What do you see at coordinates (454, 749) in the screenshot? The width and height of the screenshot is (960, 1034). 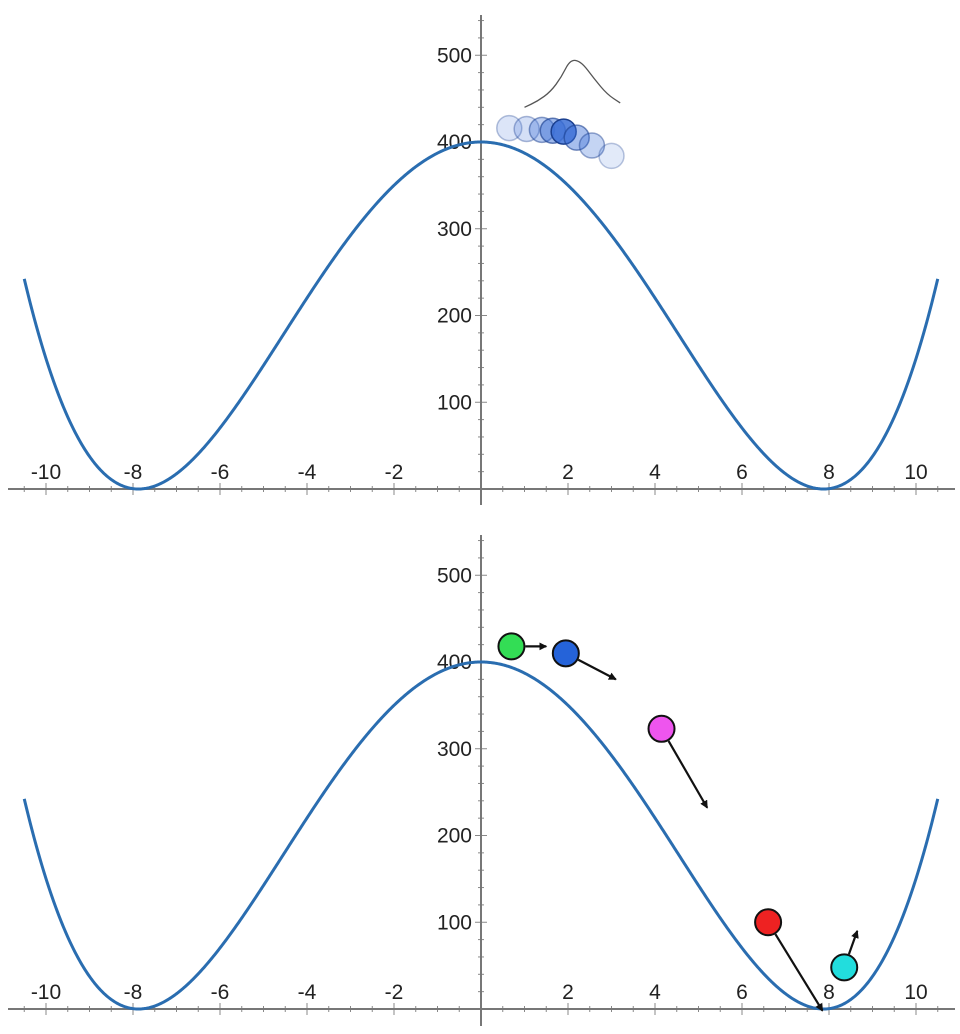 I see `bottom-y-tick-label: 300` at bounding box center [454, 749].